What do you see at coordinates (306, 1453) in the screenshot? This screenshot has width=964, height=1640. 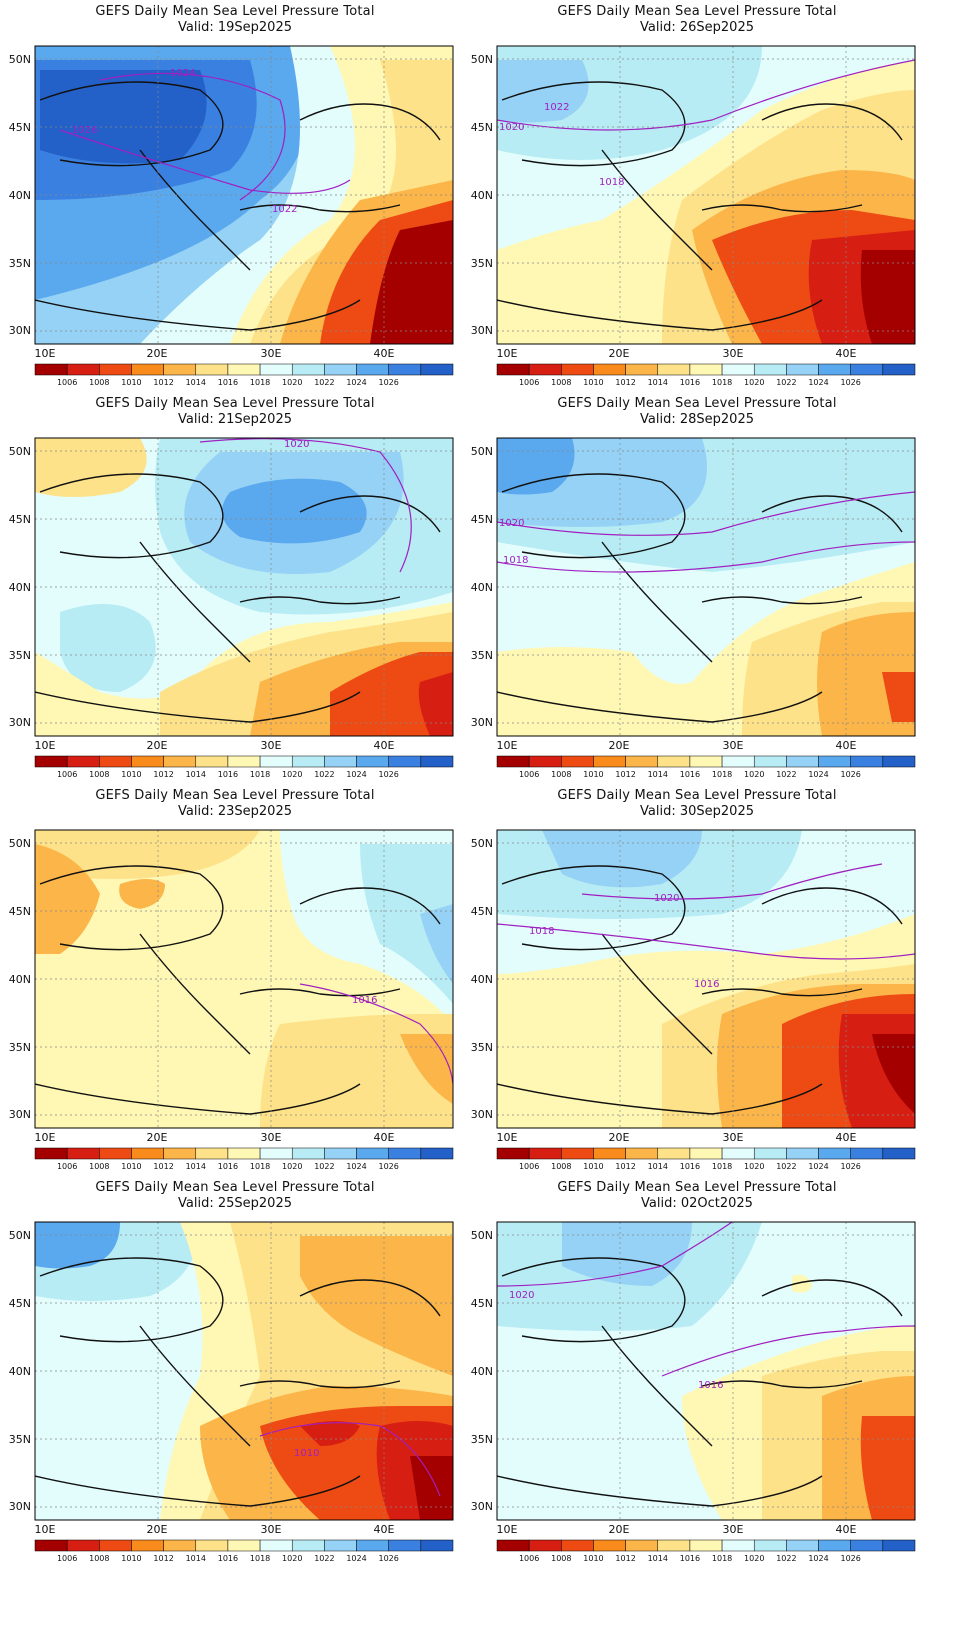 I see `contour-label: 1010` at bounding box center [306, 1453].